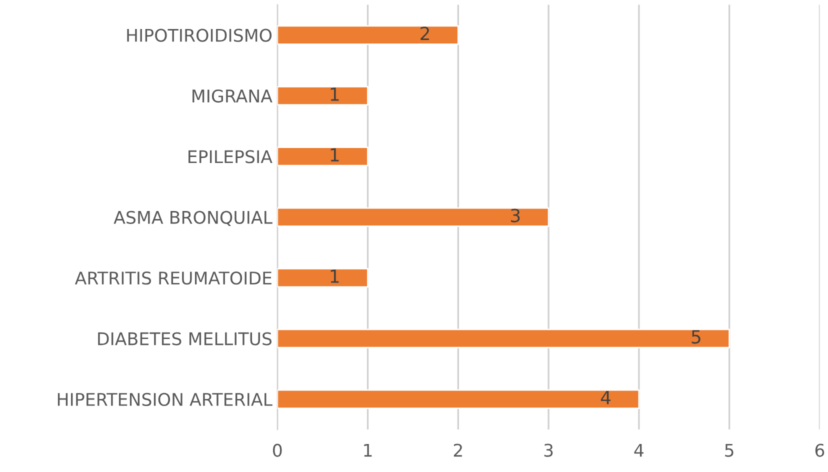  What do you see at coordinates (165, 399) in the screenshot?
I see `y-tick-label: HIPERTENSION ARTERIAL` at bounding box center [165, 399].